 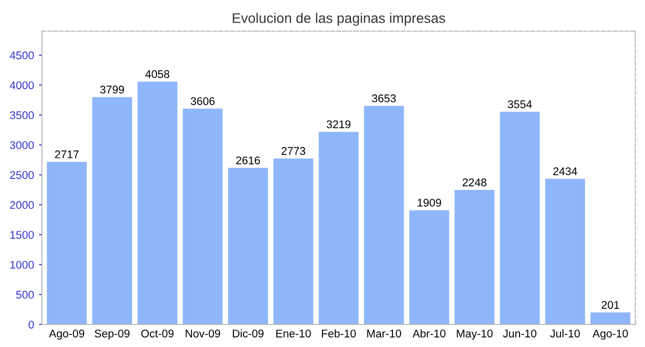 What do you see at coordinates (339, 19) in the screenshot?
I see `chart-title: Evolucion de las paginas impresas` at bounding box center [339, 19].